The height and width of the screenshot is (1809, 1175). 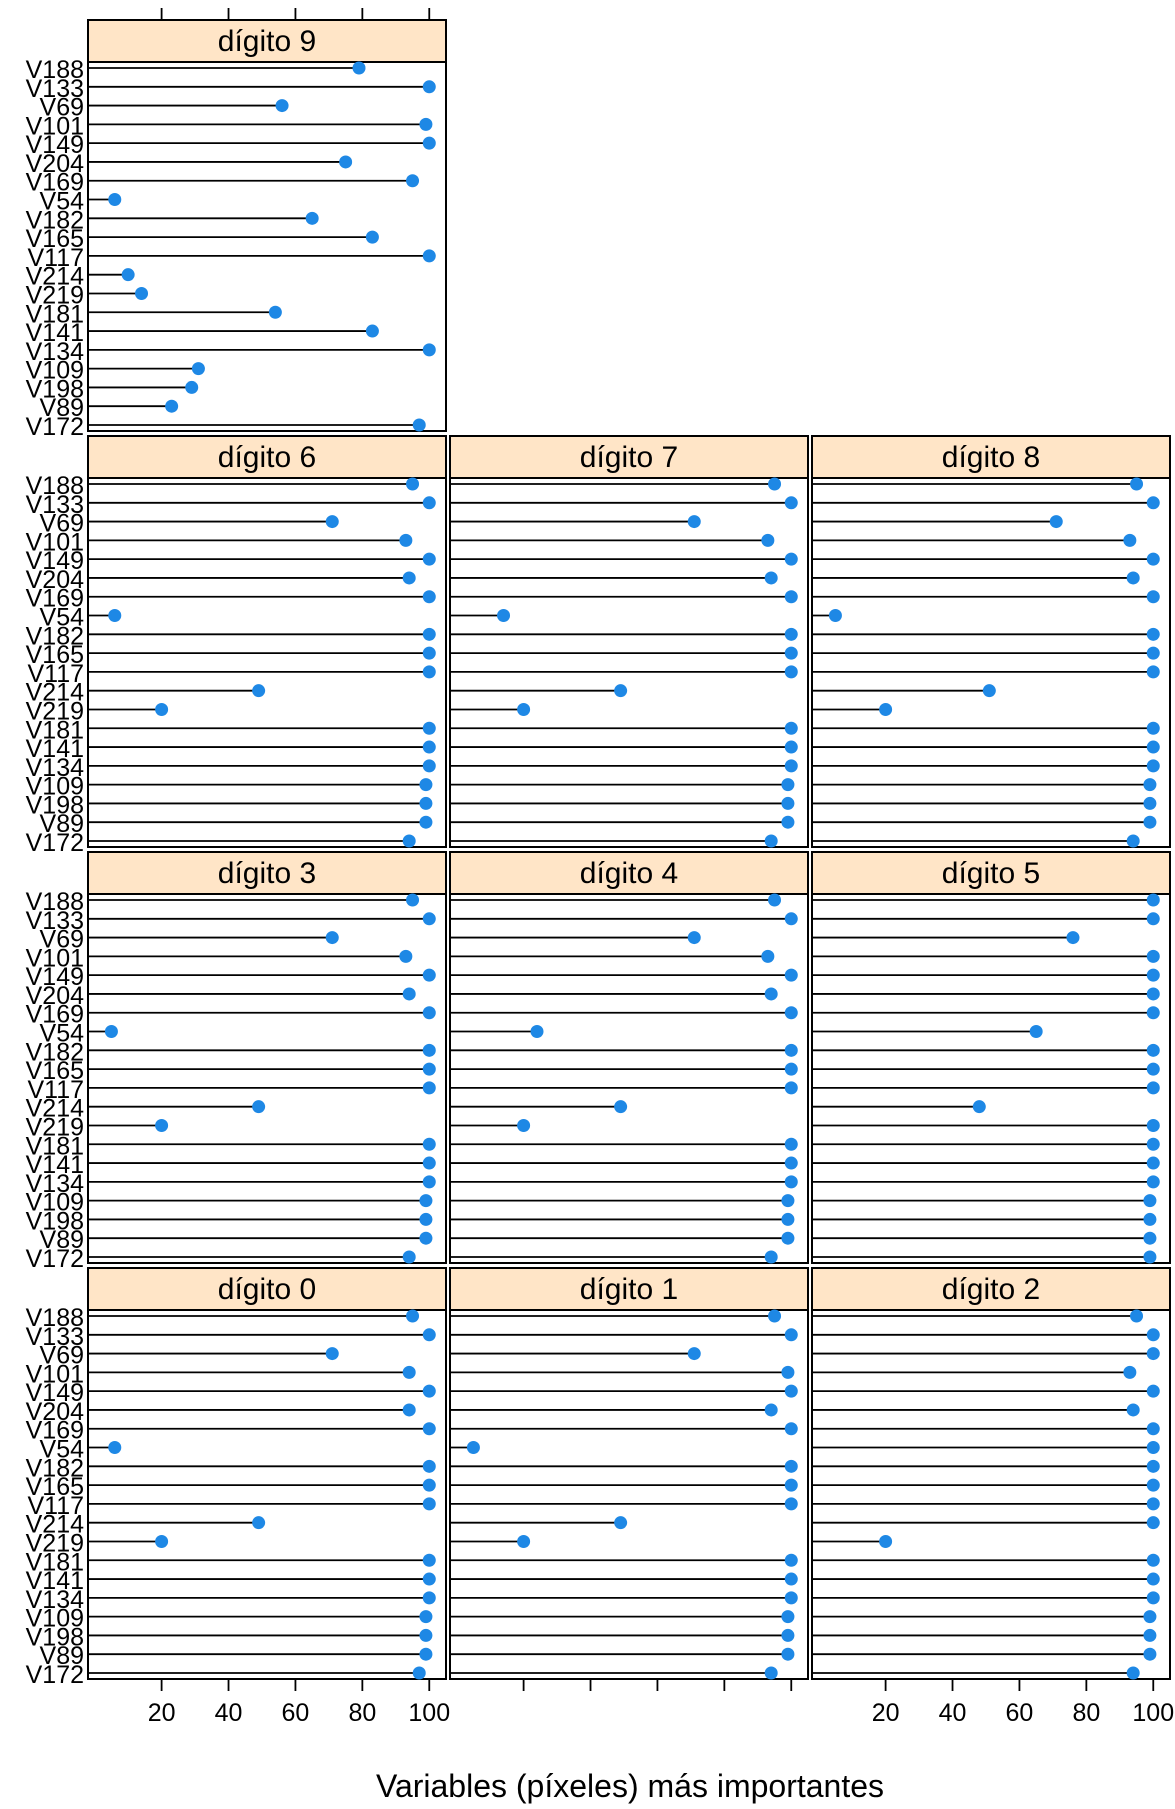 I want to click on y-tick-label: V219, so click(x=55, y=1127).